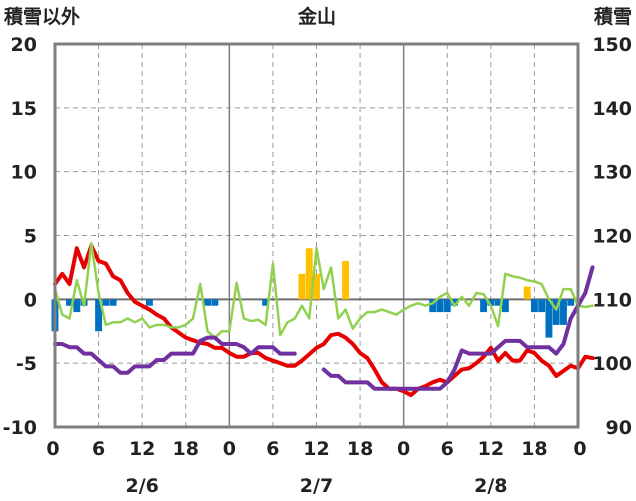 Image resolution: width=636 pixels, height=501 pixels. Describe the element at coordinates (24, 45) in the screenshot. I see `left-tick-label: 20` at that location.